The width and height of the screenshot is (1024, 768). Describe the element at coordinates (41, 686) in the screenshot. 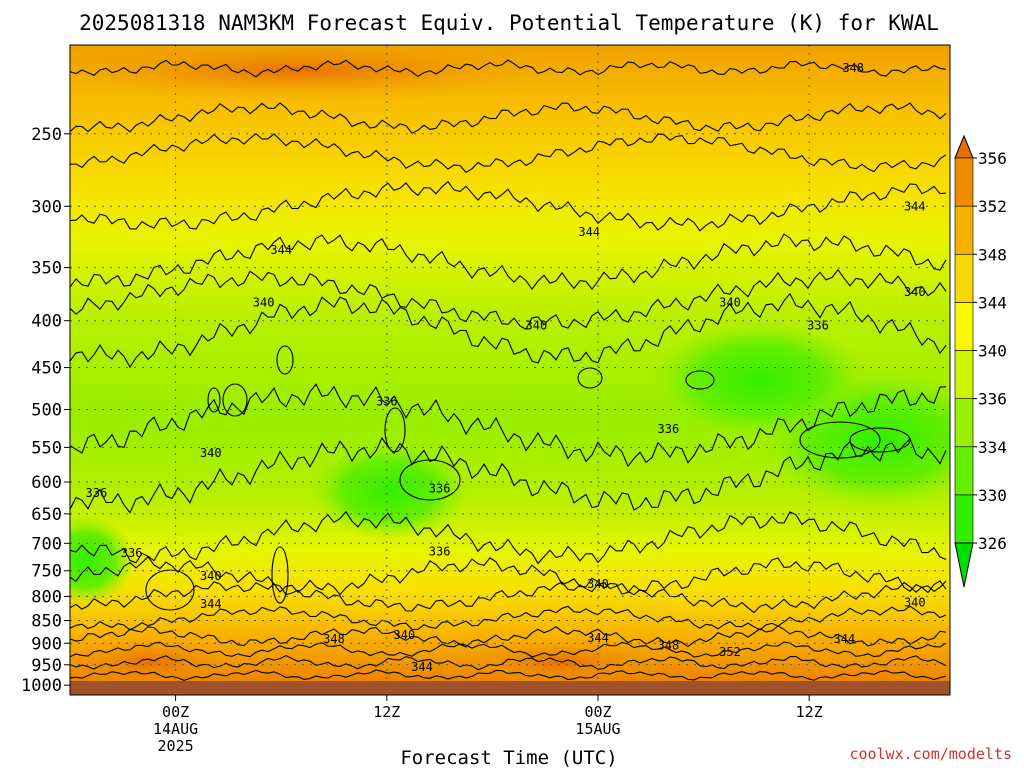

I see `y-tick-label: 1000` at that location.